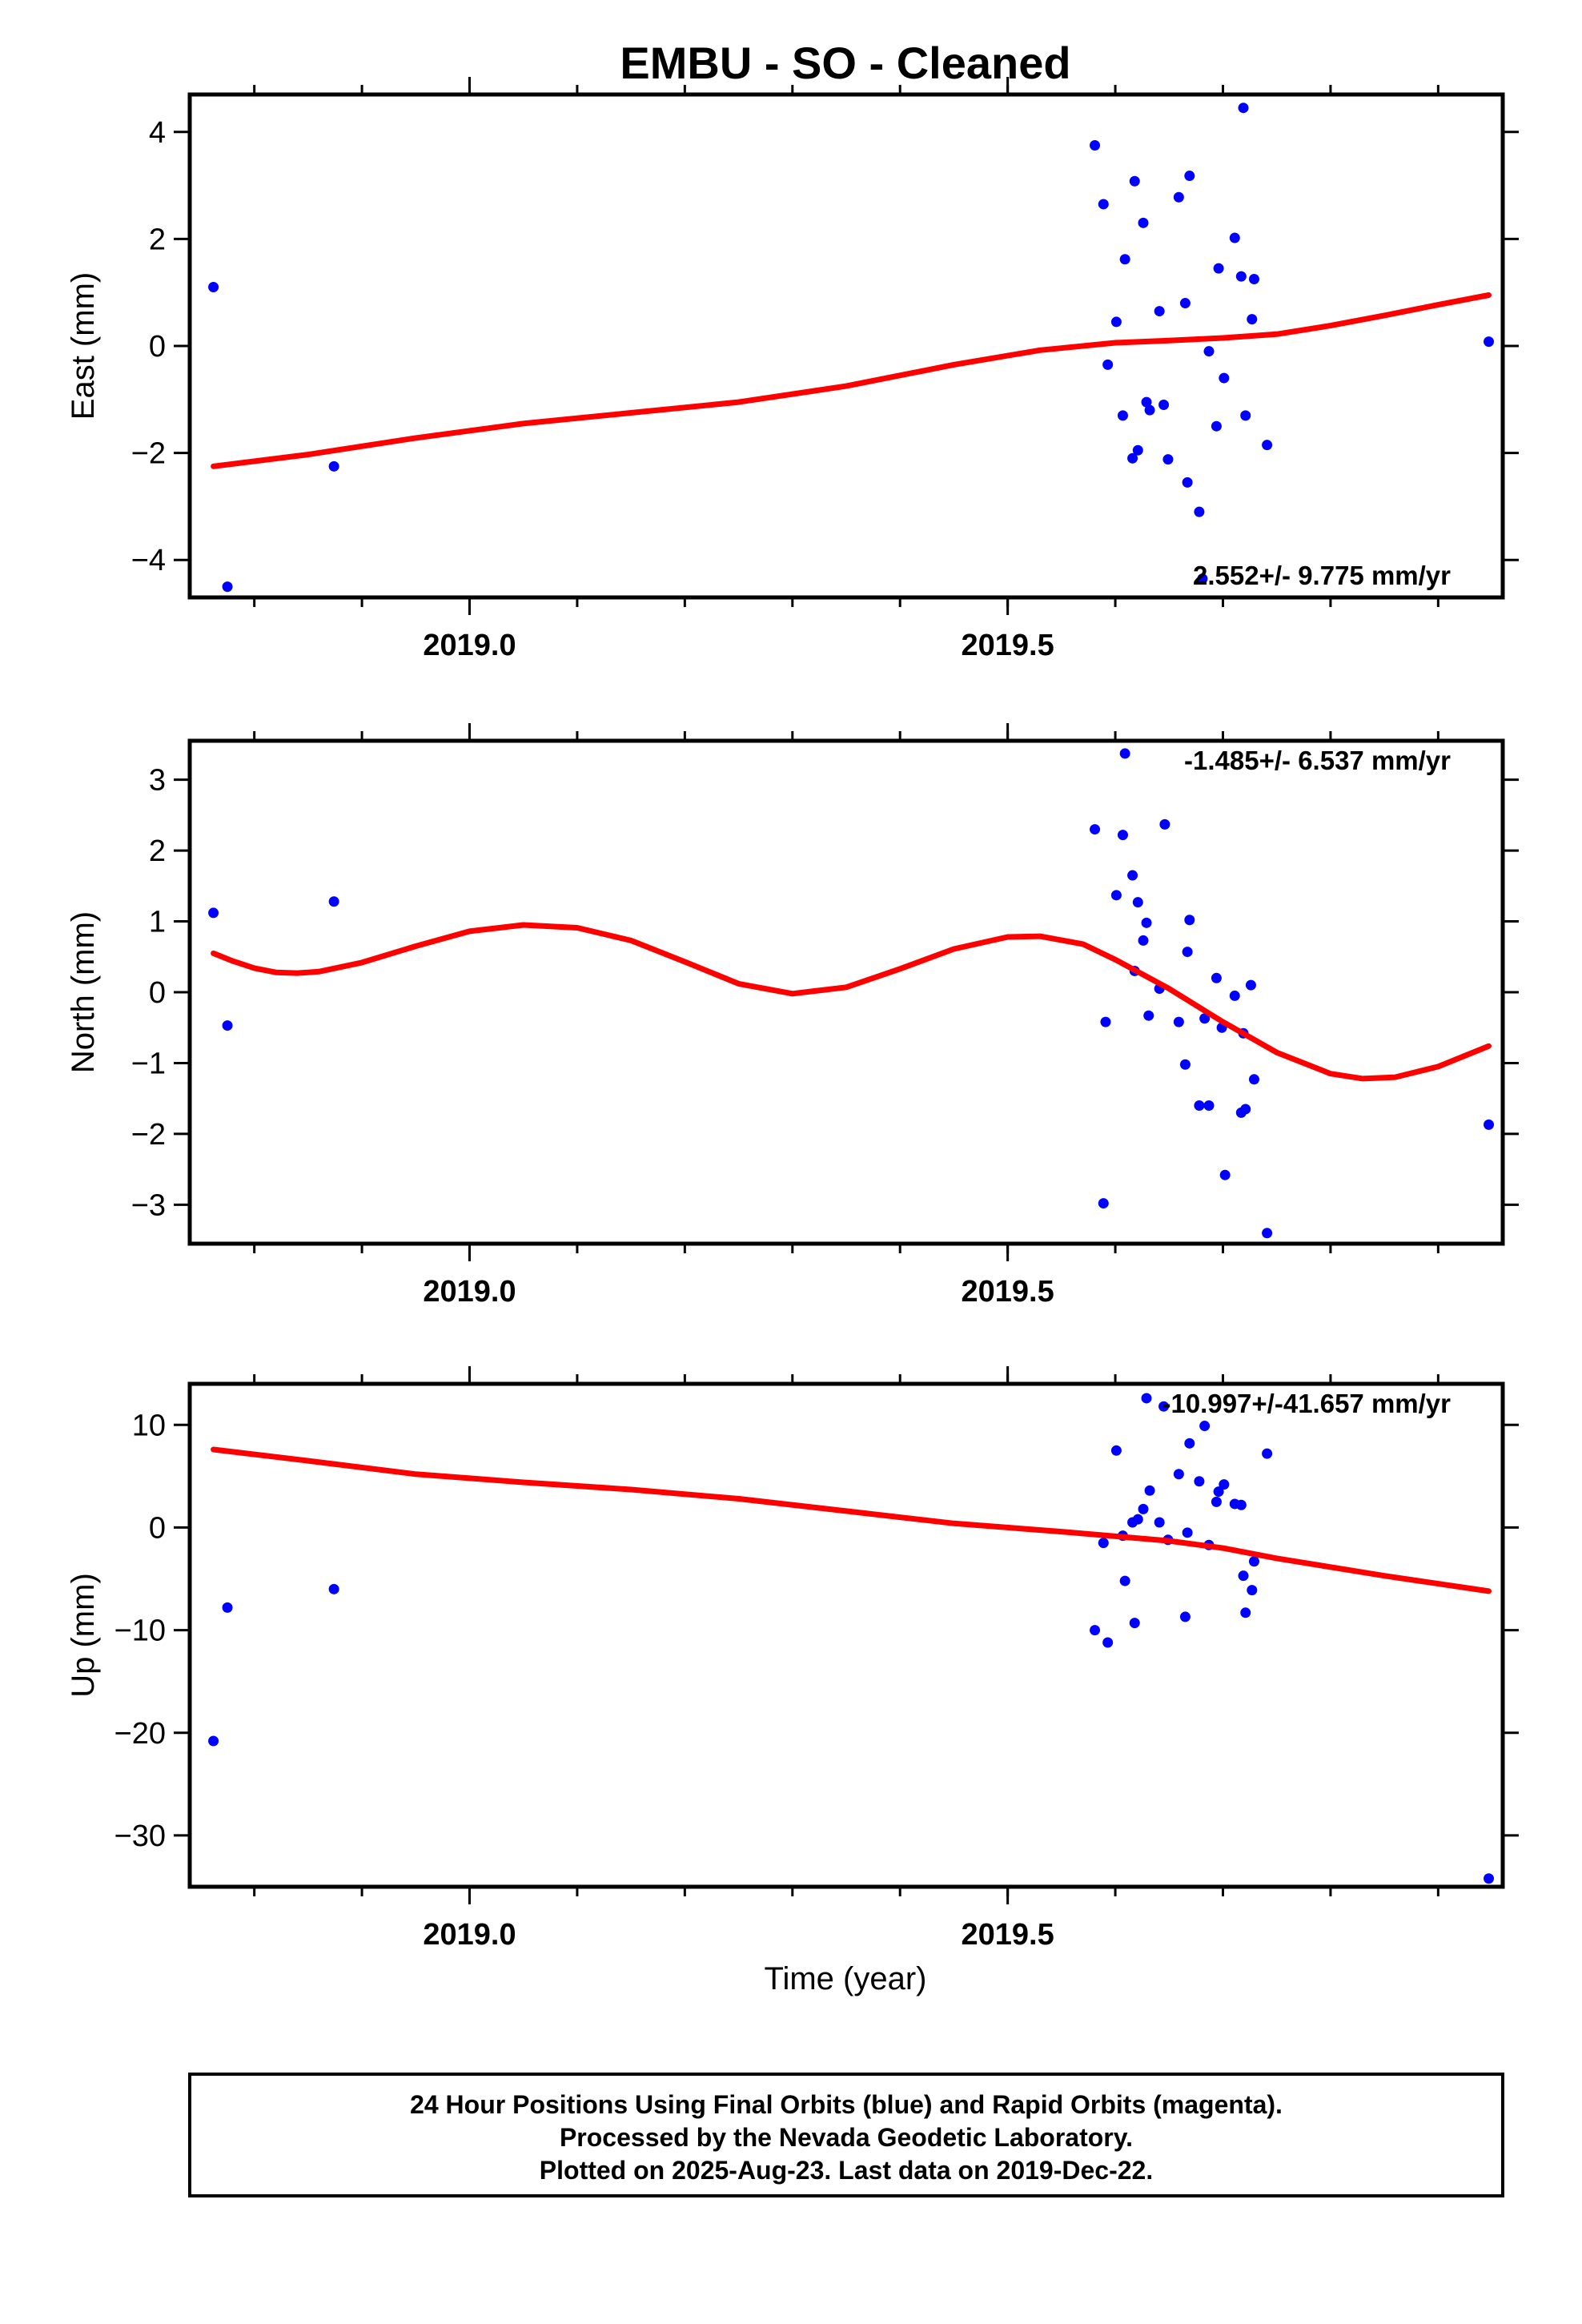  What do you see at coordinates (1008, 1292) in the screenshot?
I see `north-x-tick-label: 2019.5` at bounding box center [1008, 1292].